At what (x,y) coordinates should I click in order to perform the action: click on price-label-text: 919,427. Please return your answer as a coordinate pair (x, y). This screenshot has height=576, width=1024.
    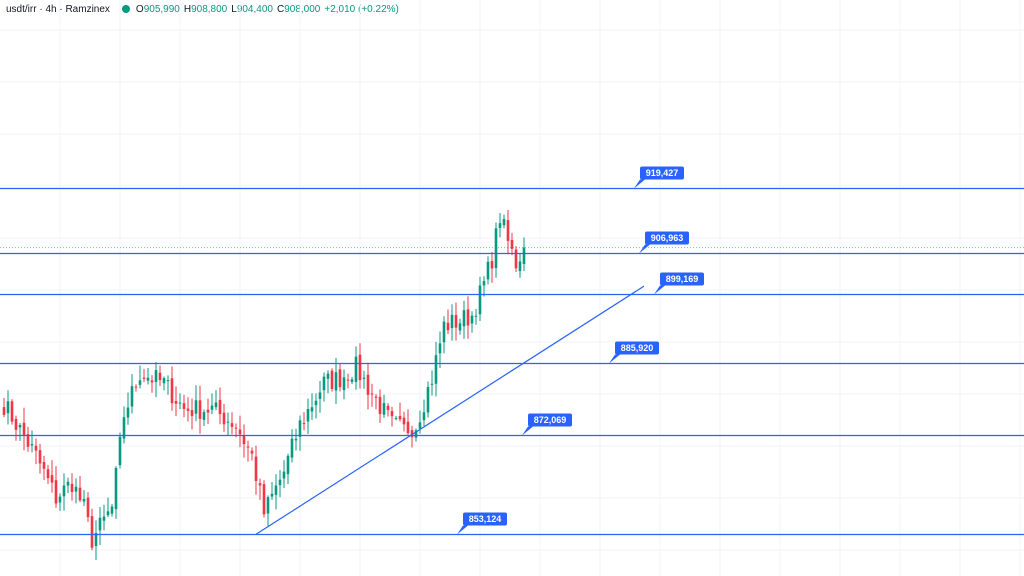
    Looking at the image, I should click on (662, 173).